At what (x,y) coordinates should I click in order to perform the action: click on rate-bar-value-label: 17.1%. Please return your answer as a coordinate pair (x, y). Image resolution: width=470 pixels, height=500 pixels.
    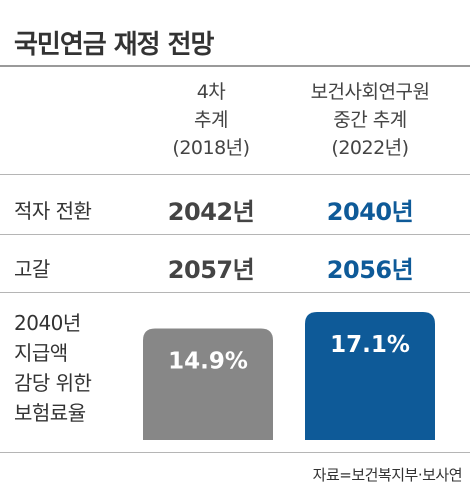
    Looking at the image, I should click on (370, 345).